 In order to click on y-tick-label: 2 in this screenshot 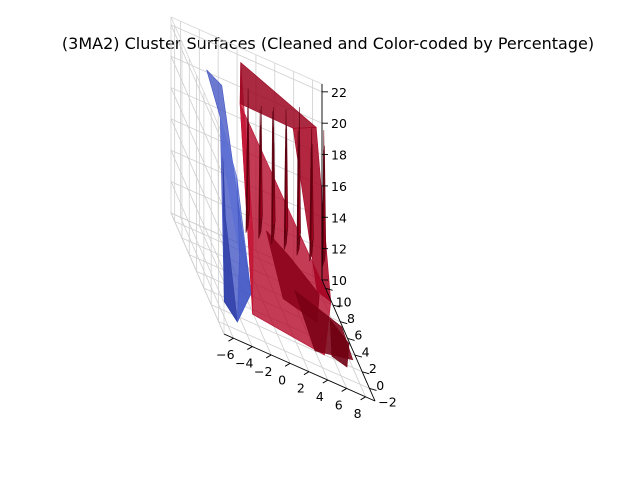, I will do `click(373, 368)`.